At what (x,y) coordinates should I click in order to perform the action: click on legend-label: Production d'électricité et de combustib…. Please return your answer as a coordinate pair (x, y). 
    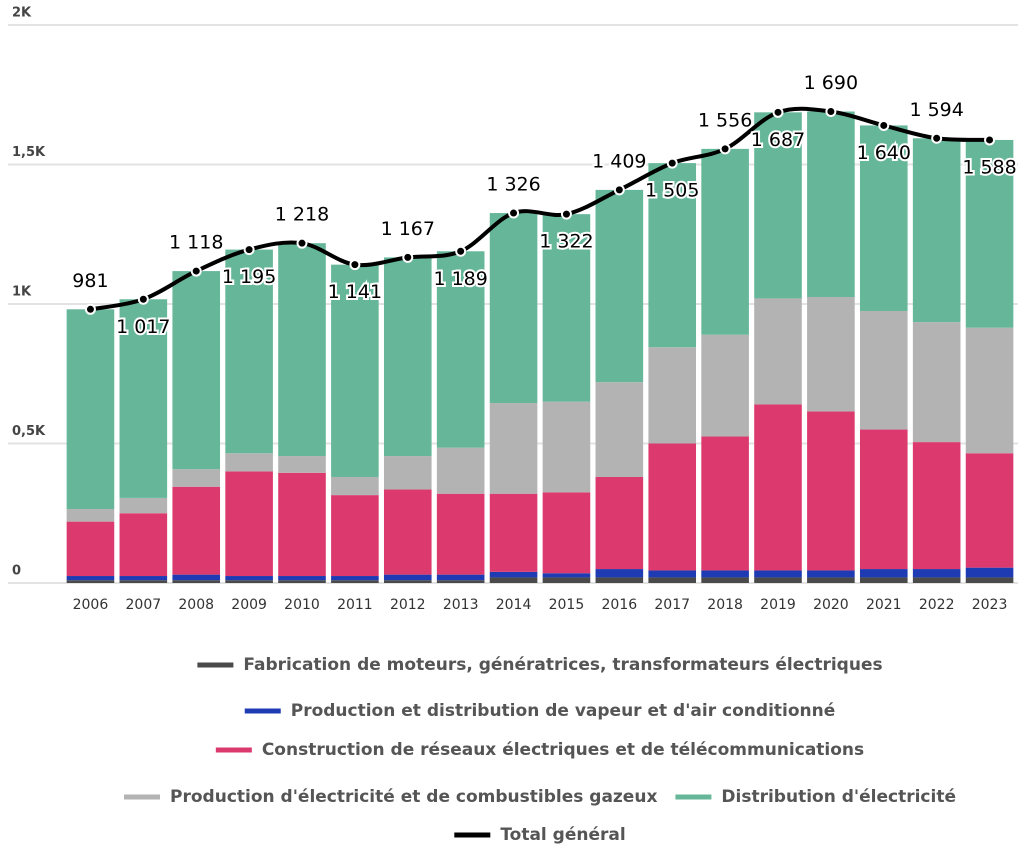
    Looking at the image, I should click on (413, 797).